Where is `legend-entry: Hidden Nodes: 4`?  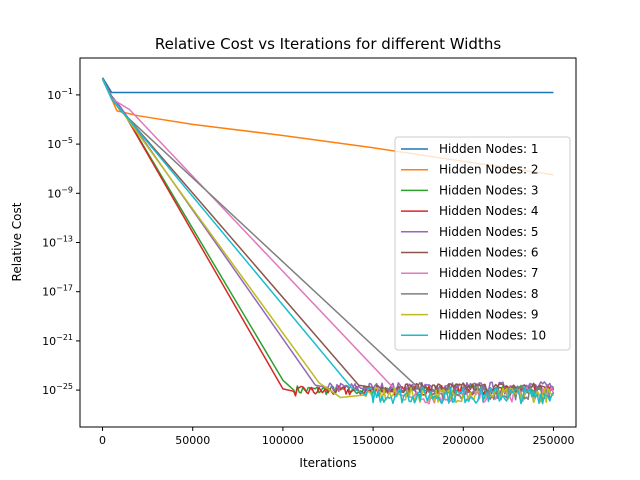
legend-entry: Hidden Nodes: 4 is located at coordinates (488, 211).